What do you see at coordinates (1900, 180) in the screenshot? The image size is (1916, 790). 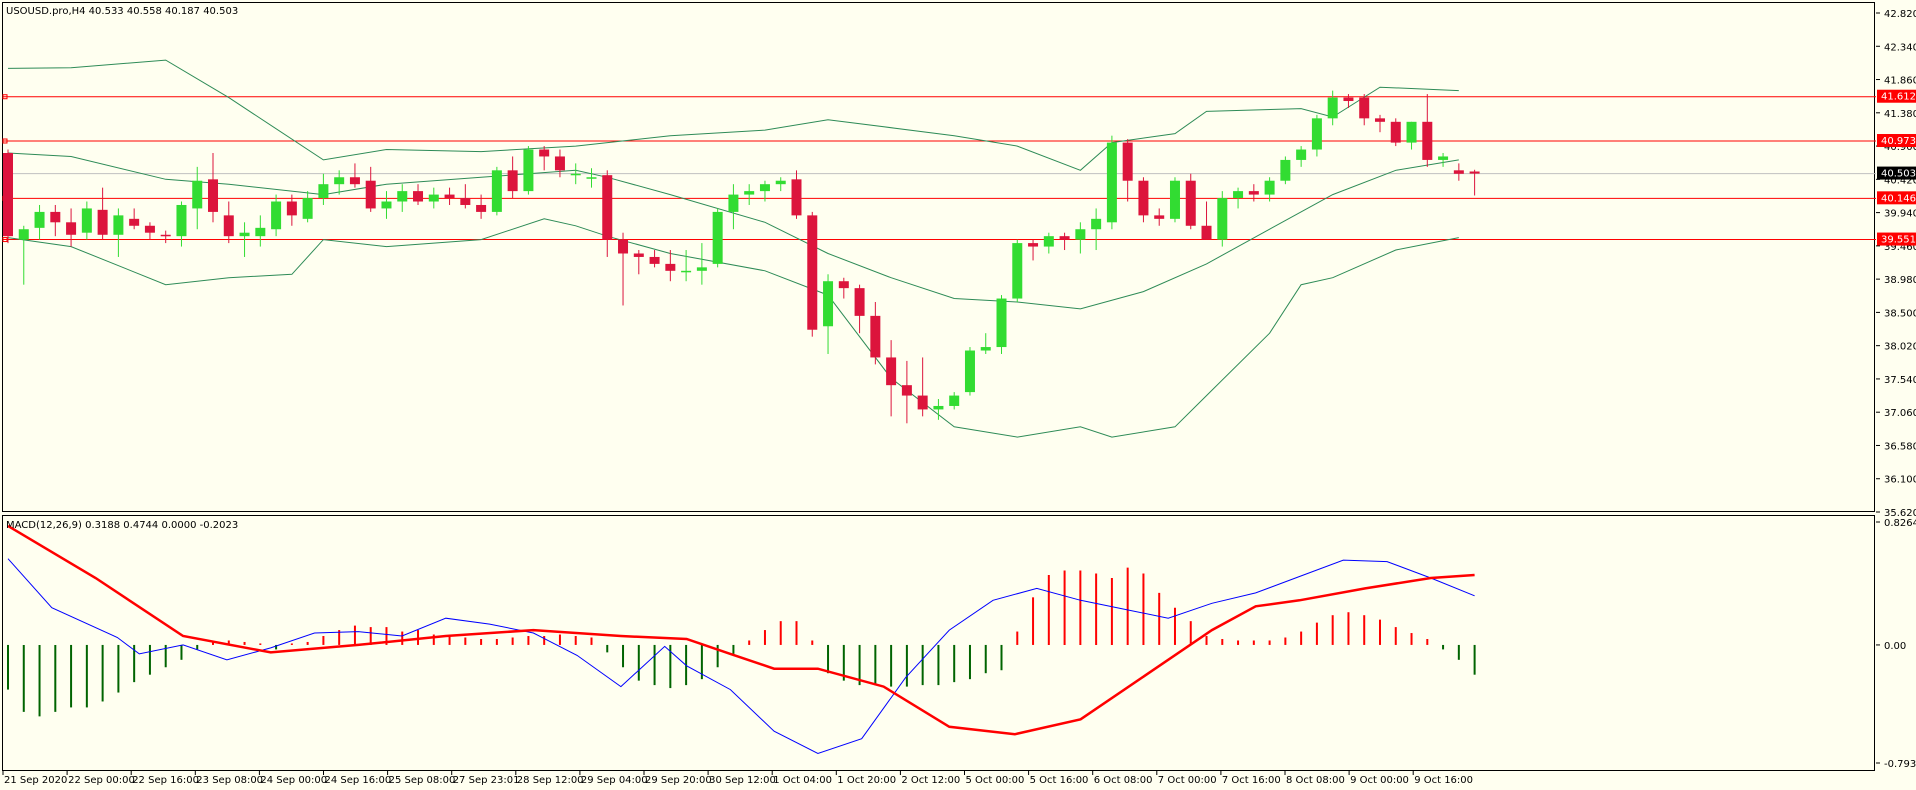 I see `price-tick-label: 40.420` at bounding box center [1900, 180].